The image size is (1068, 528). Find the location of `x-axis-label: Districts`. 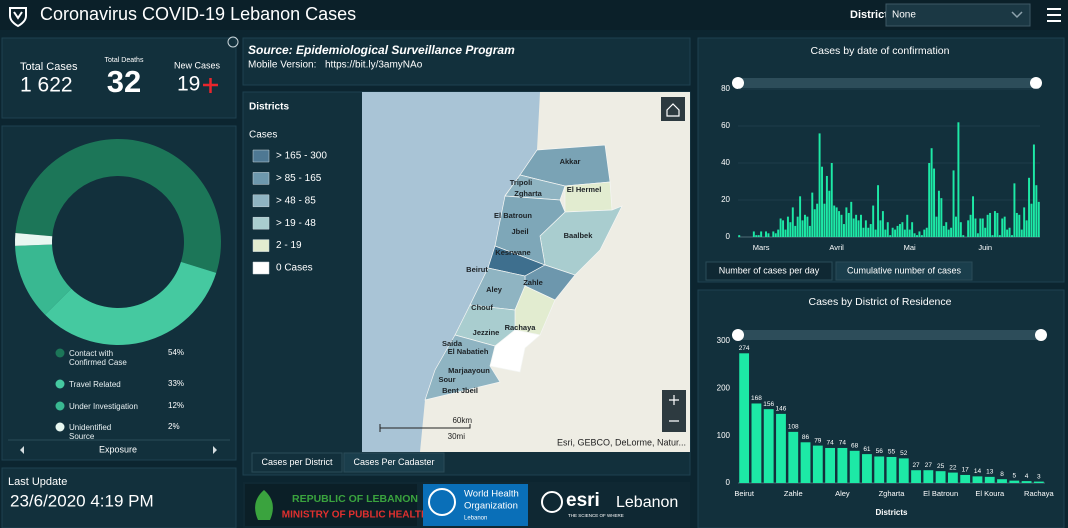

x-axis-label: Districts is located at coordinates (891, 512).